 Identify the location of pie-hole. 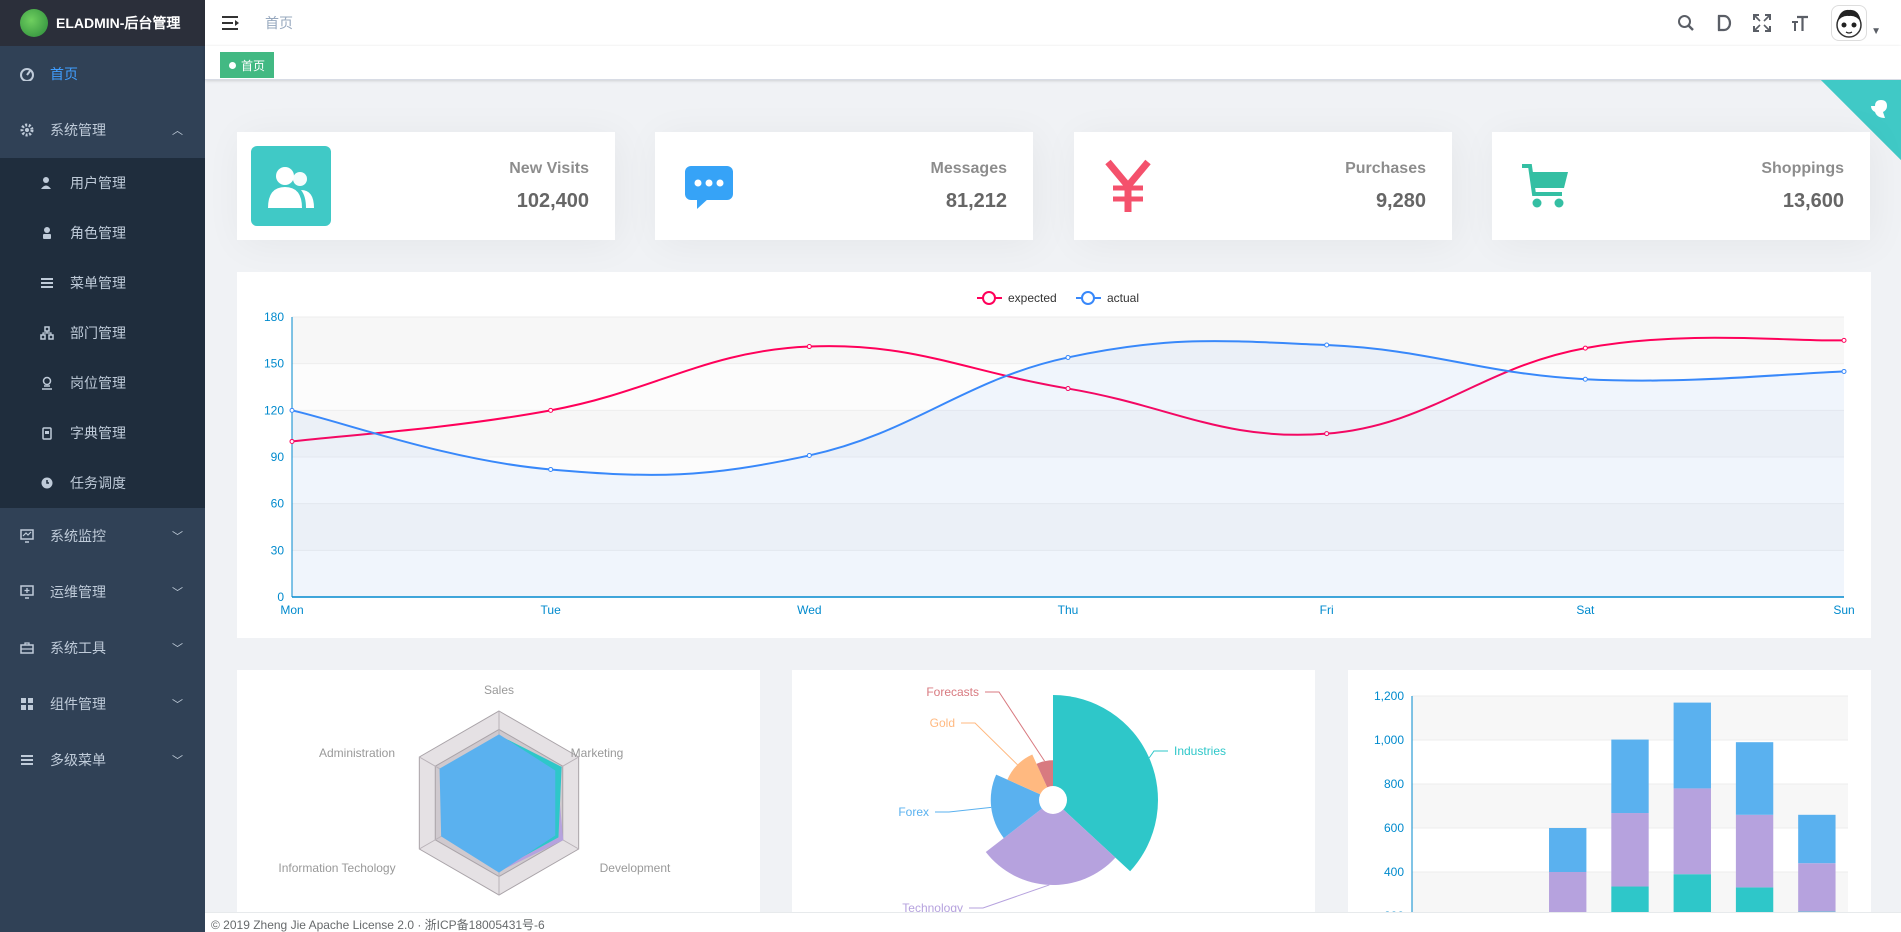
(1053, 800).